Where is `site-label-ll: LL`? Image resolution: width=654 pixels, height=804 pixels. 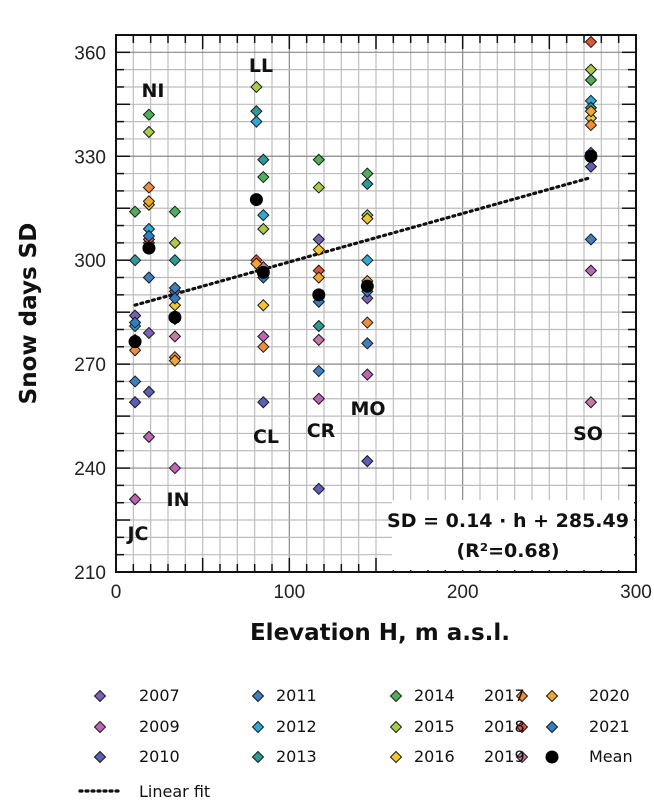 site-label-ll: LL is located at coordinates (261, 66).